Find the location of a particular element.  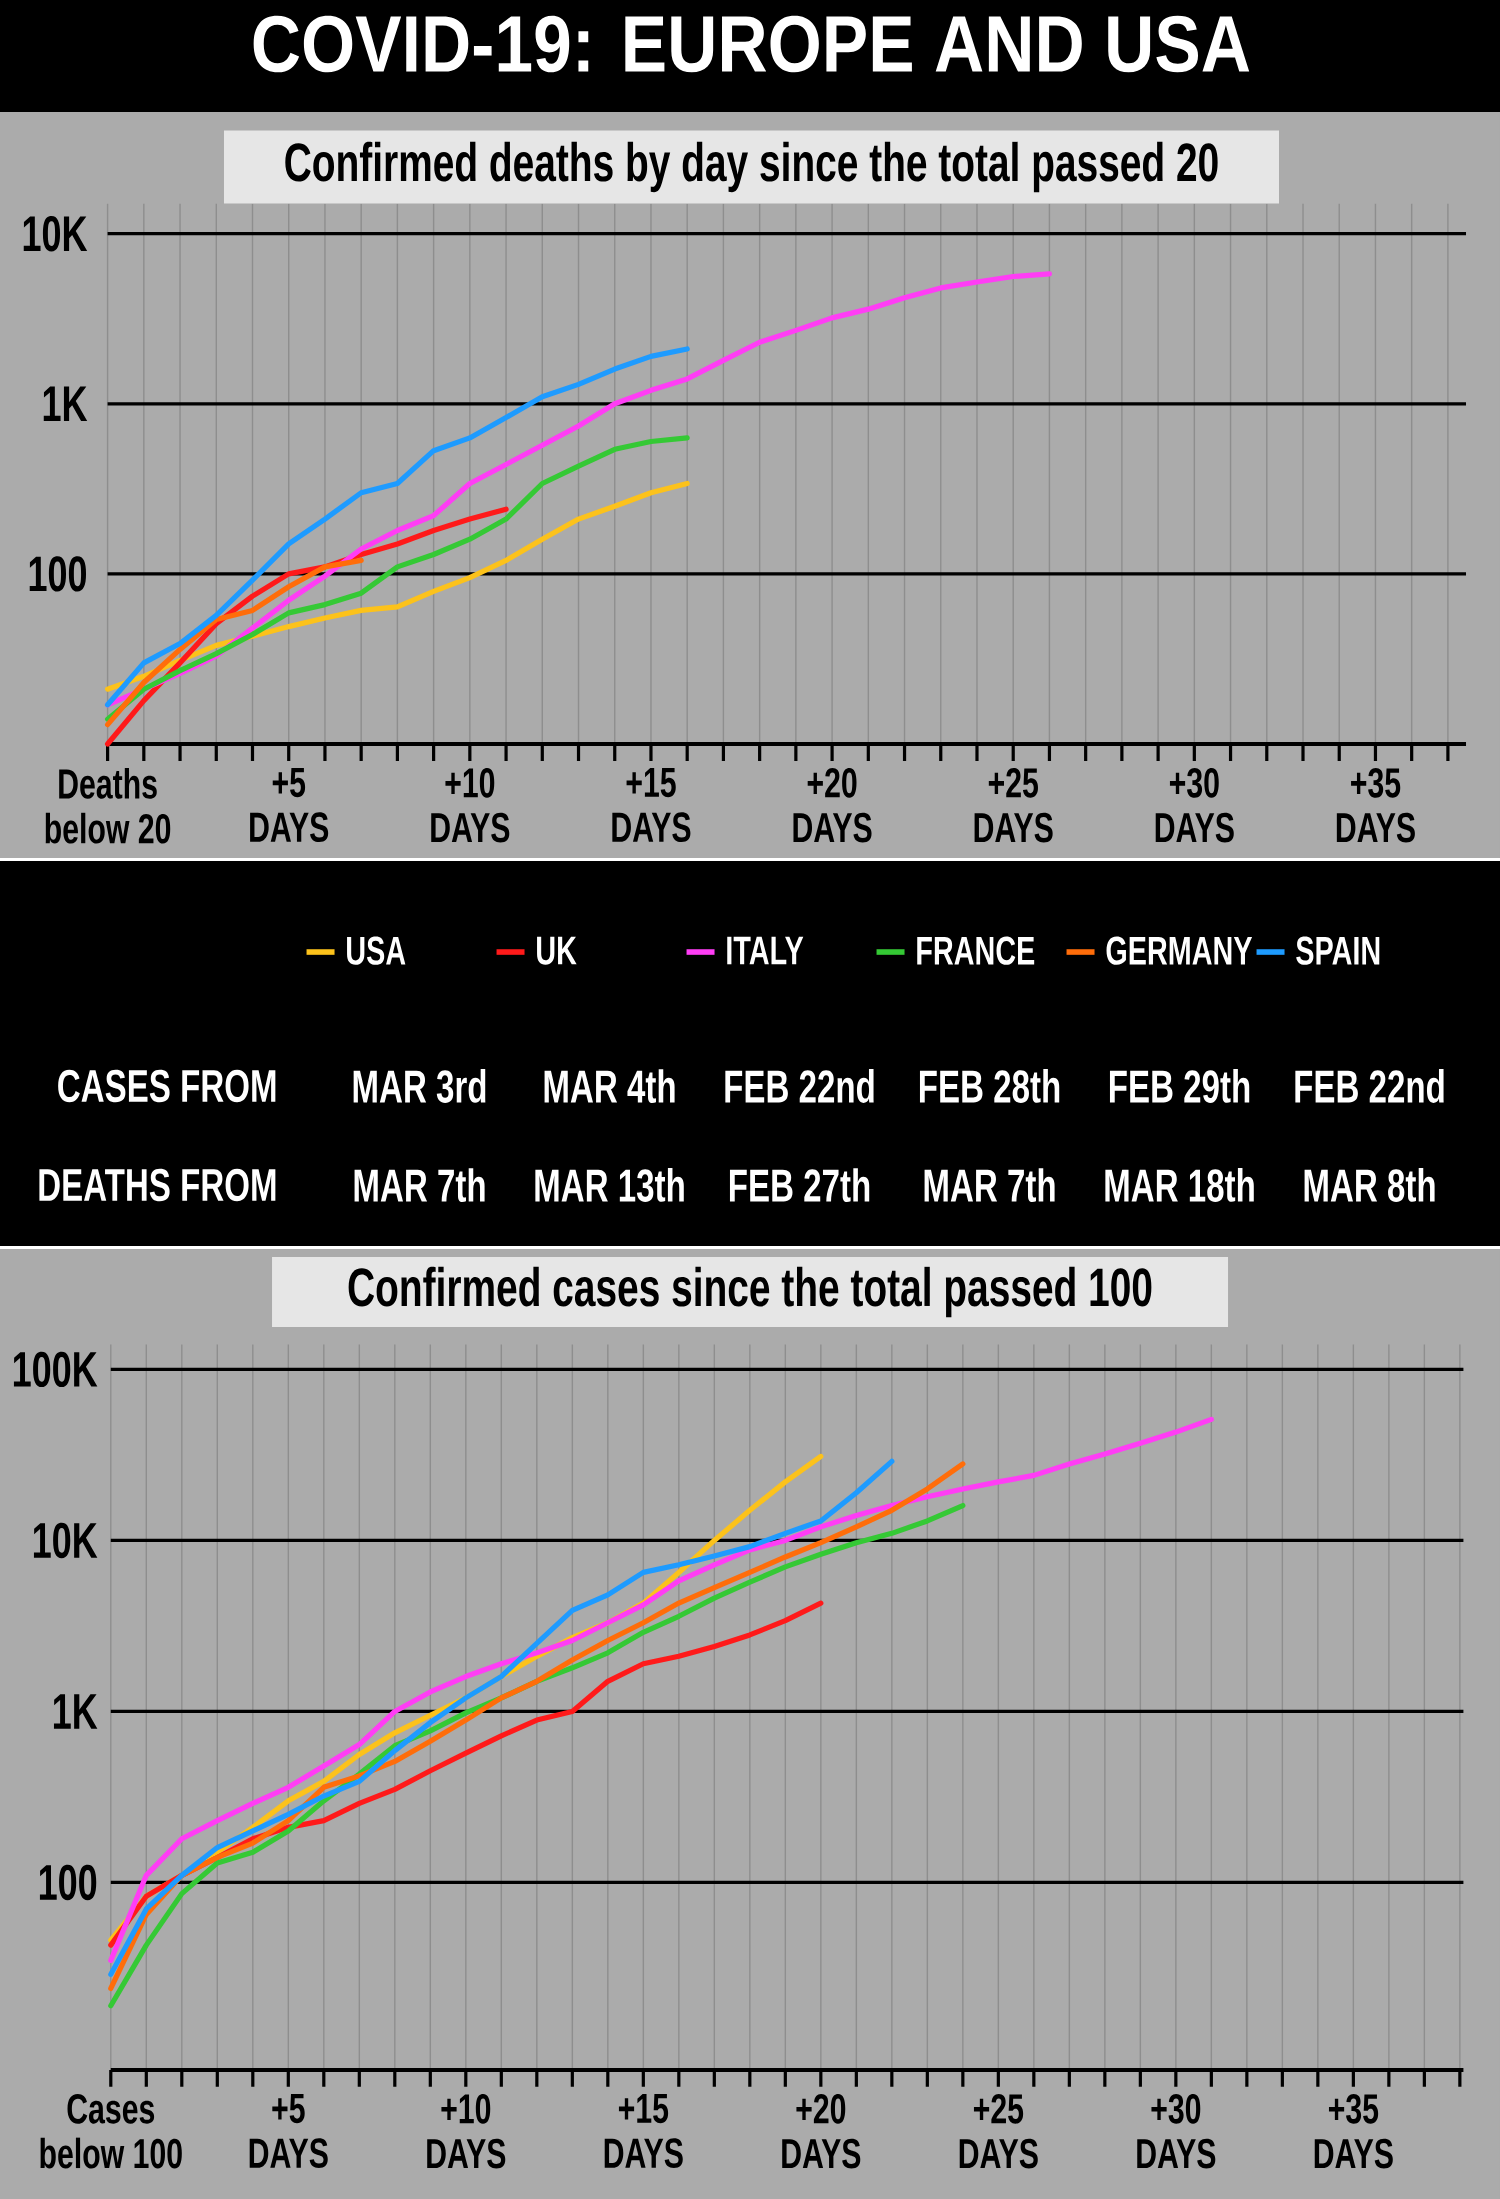

chart-title: Confirmed cases since the total passed 100 is located at coordinates (750, 1292).